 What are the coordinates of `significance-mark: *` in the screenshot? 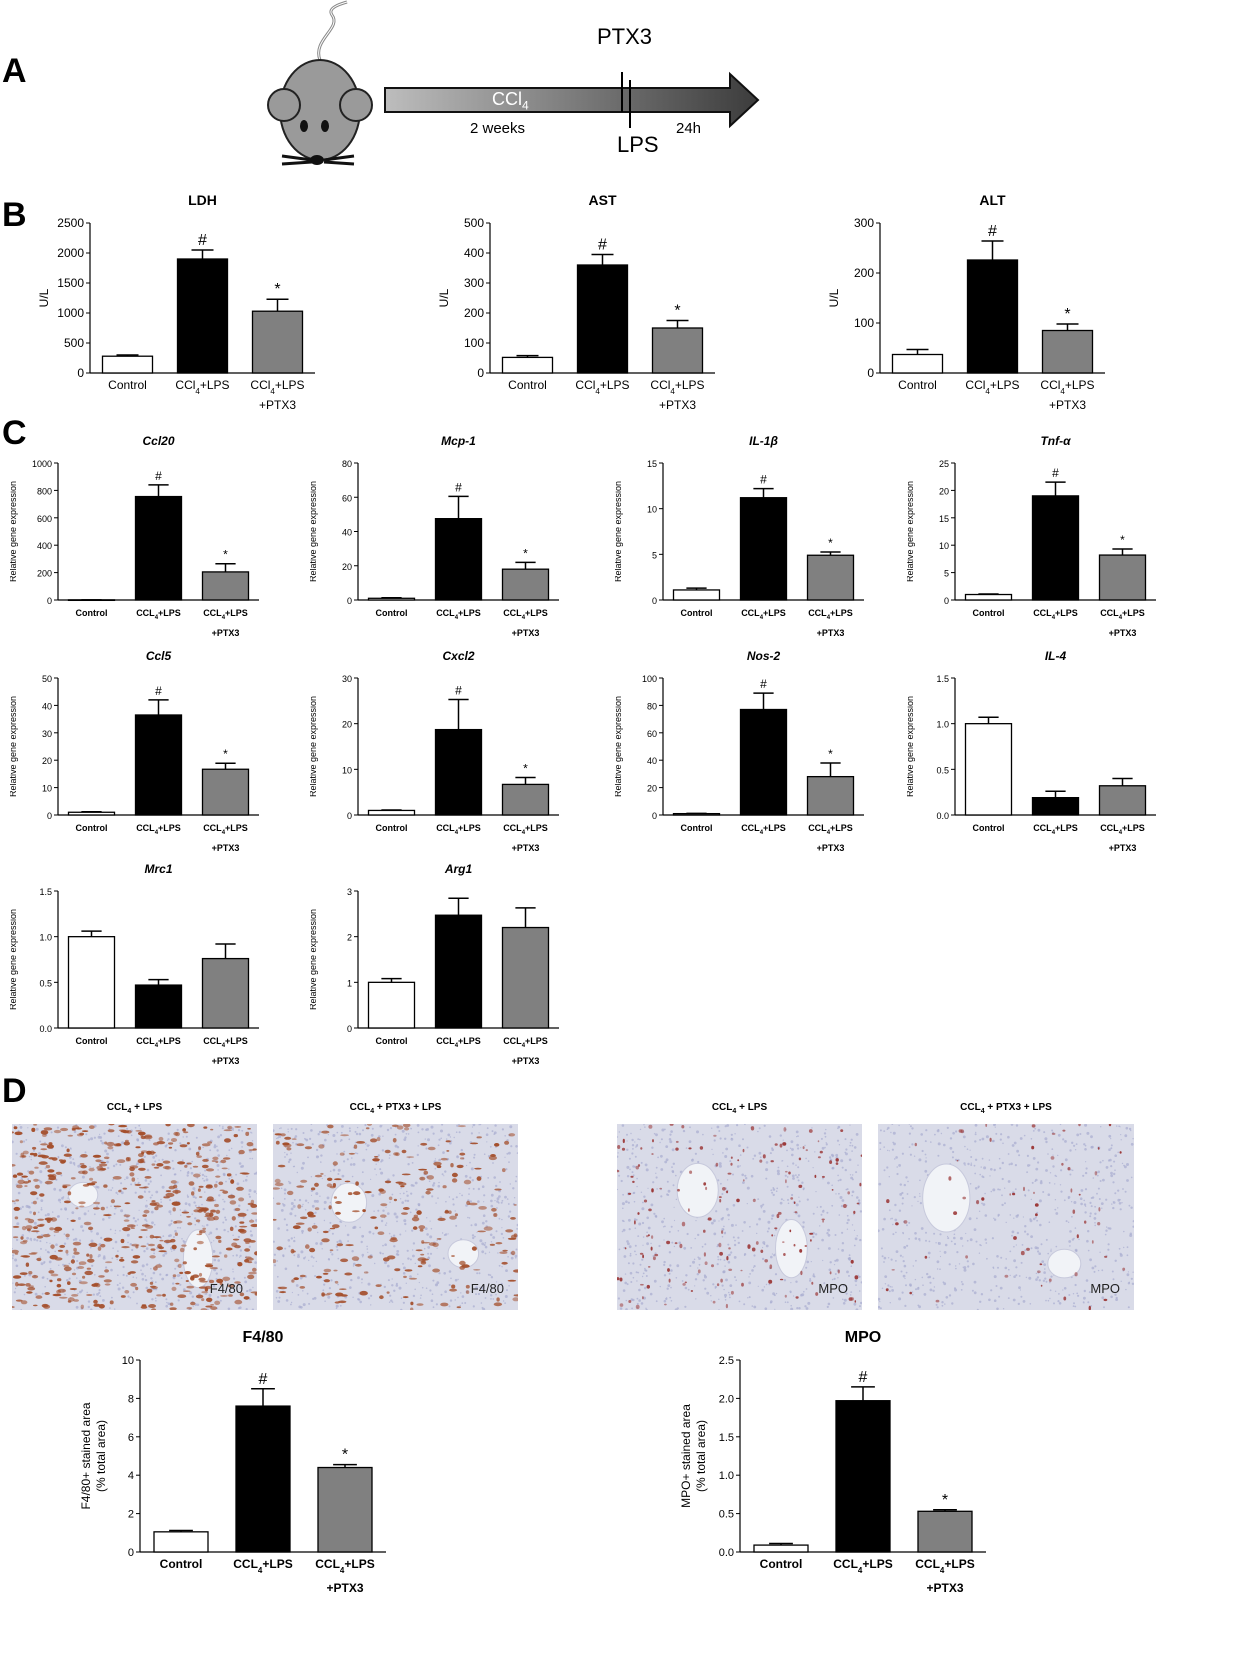 It's located at (830, 543).